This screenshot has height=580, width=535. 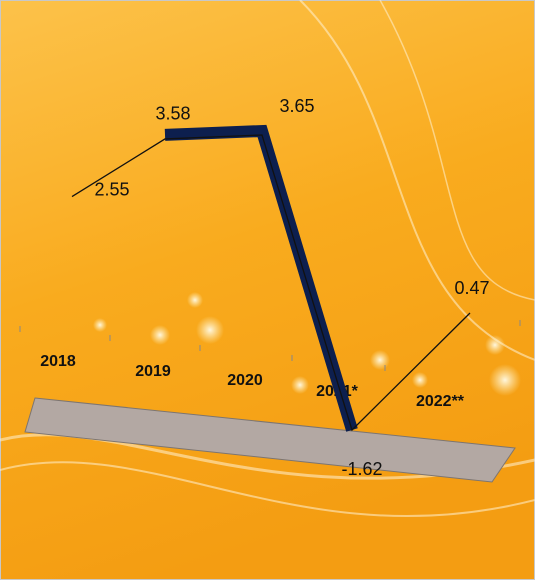 I want to click on data-label: 0.47, so click(x=471, y=288).